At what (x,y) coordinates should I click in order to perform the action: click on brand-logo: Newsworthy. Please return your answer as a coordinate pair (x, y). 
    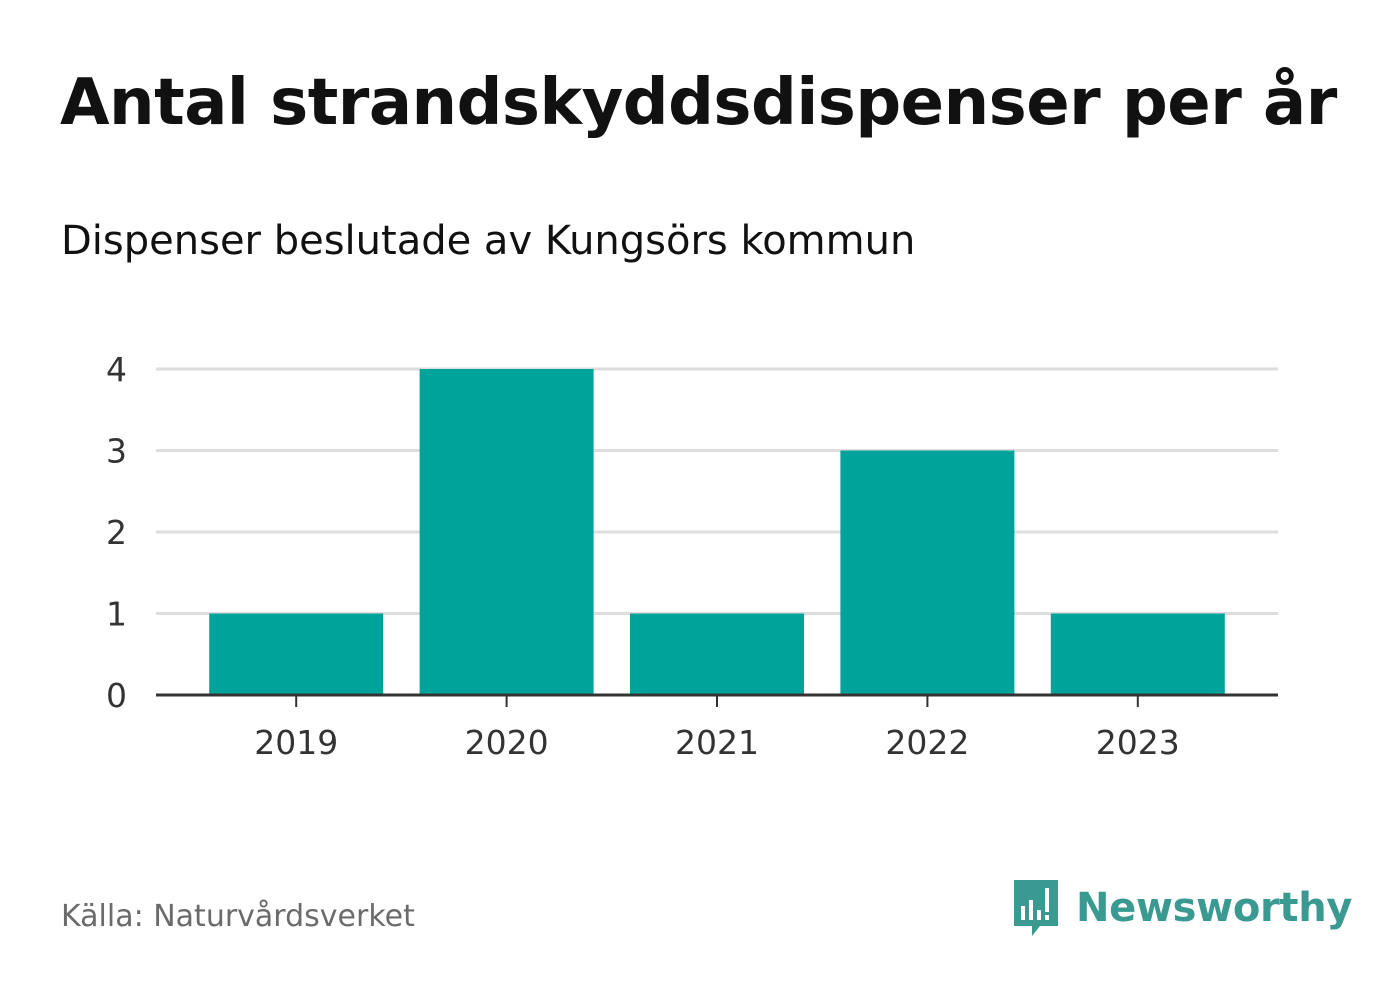
    Looking at the image, I should click on (1181, 908).